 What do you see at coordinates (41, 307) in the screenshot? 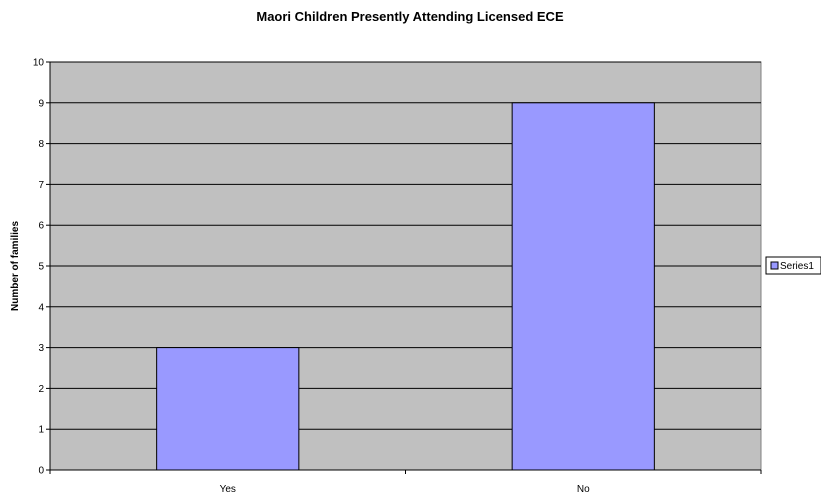
I see `y-tick-label: 4` at bounding box center [41, 307].